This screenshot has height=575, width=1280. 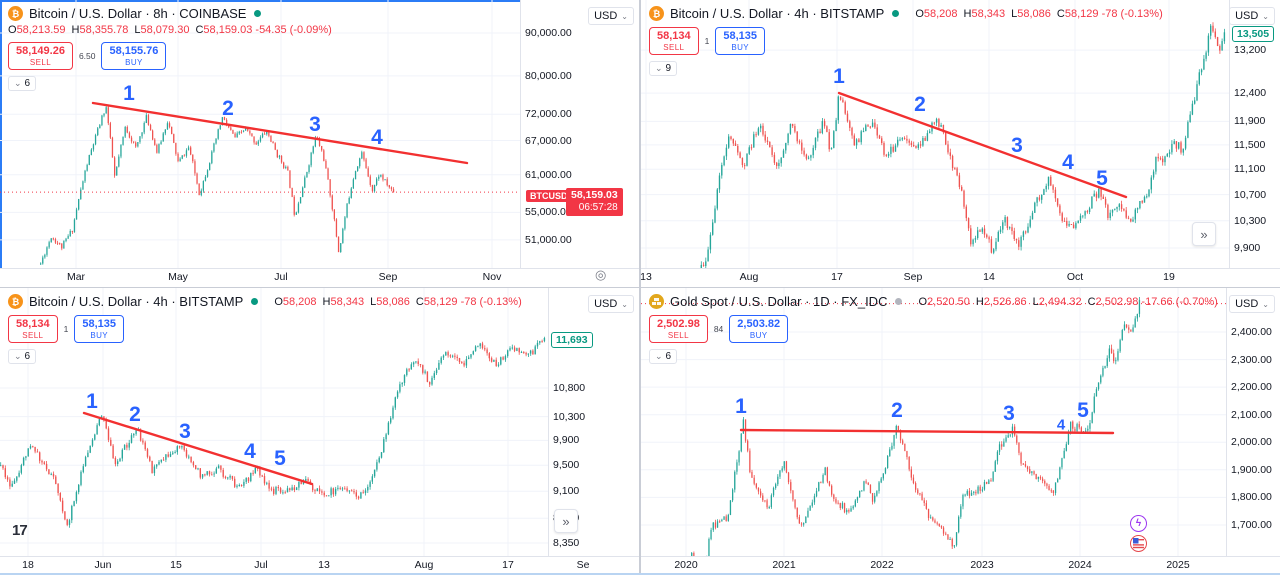 I want to click on legend-toggle: ⌄ 9, so click(x=663, y=68).